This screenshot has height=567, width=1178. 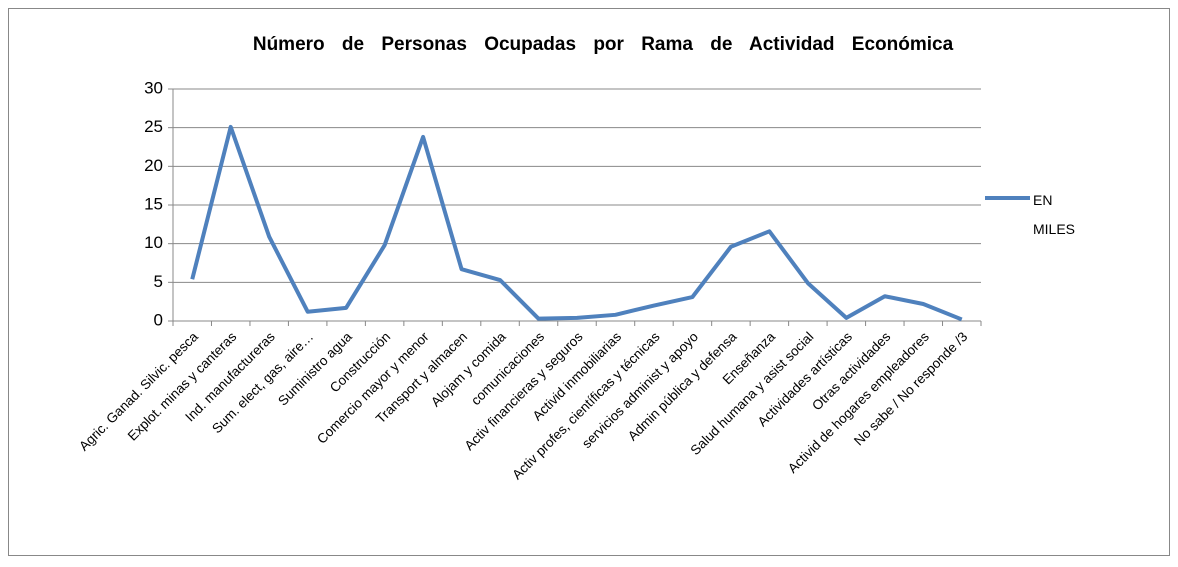 I want to click on y-tick-label: 0, so click(x=158, y=319).